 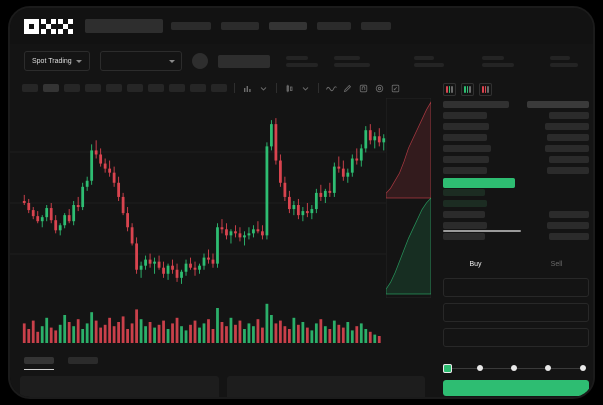 What do you see at coordinates (140, 61) in the screenshot?
I see `pair-selector-dropdown` at bounding box center [140, 61].